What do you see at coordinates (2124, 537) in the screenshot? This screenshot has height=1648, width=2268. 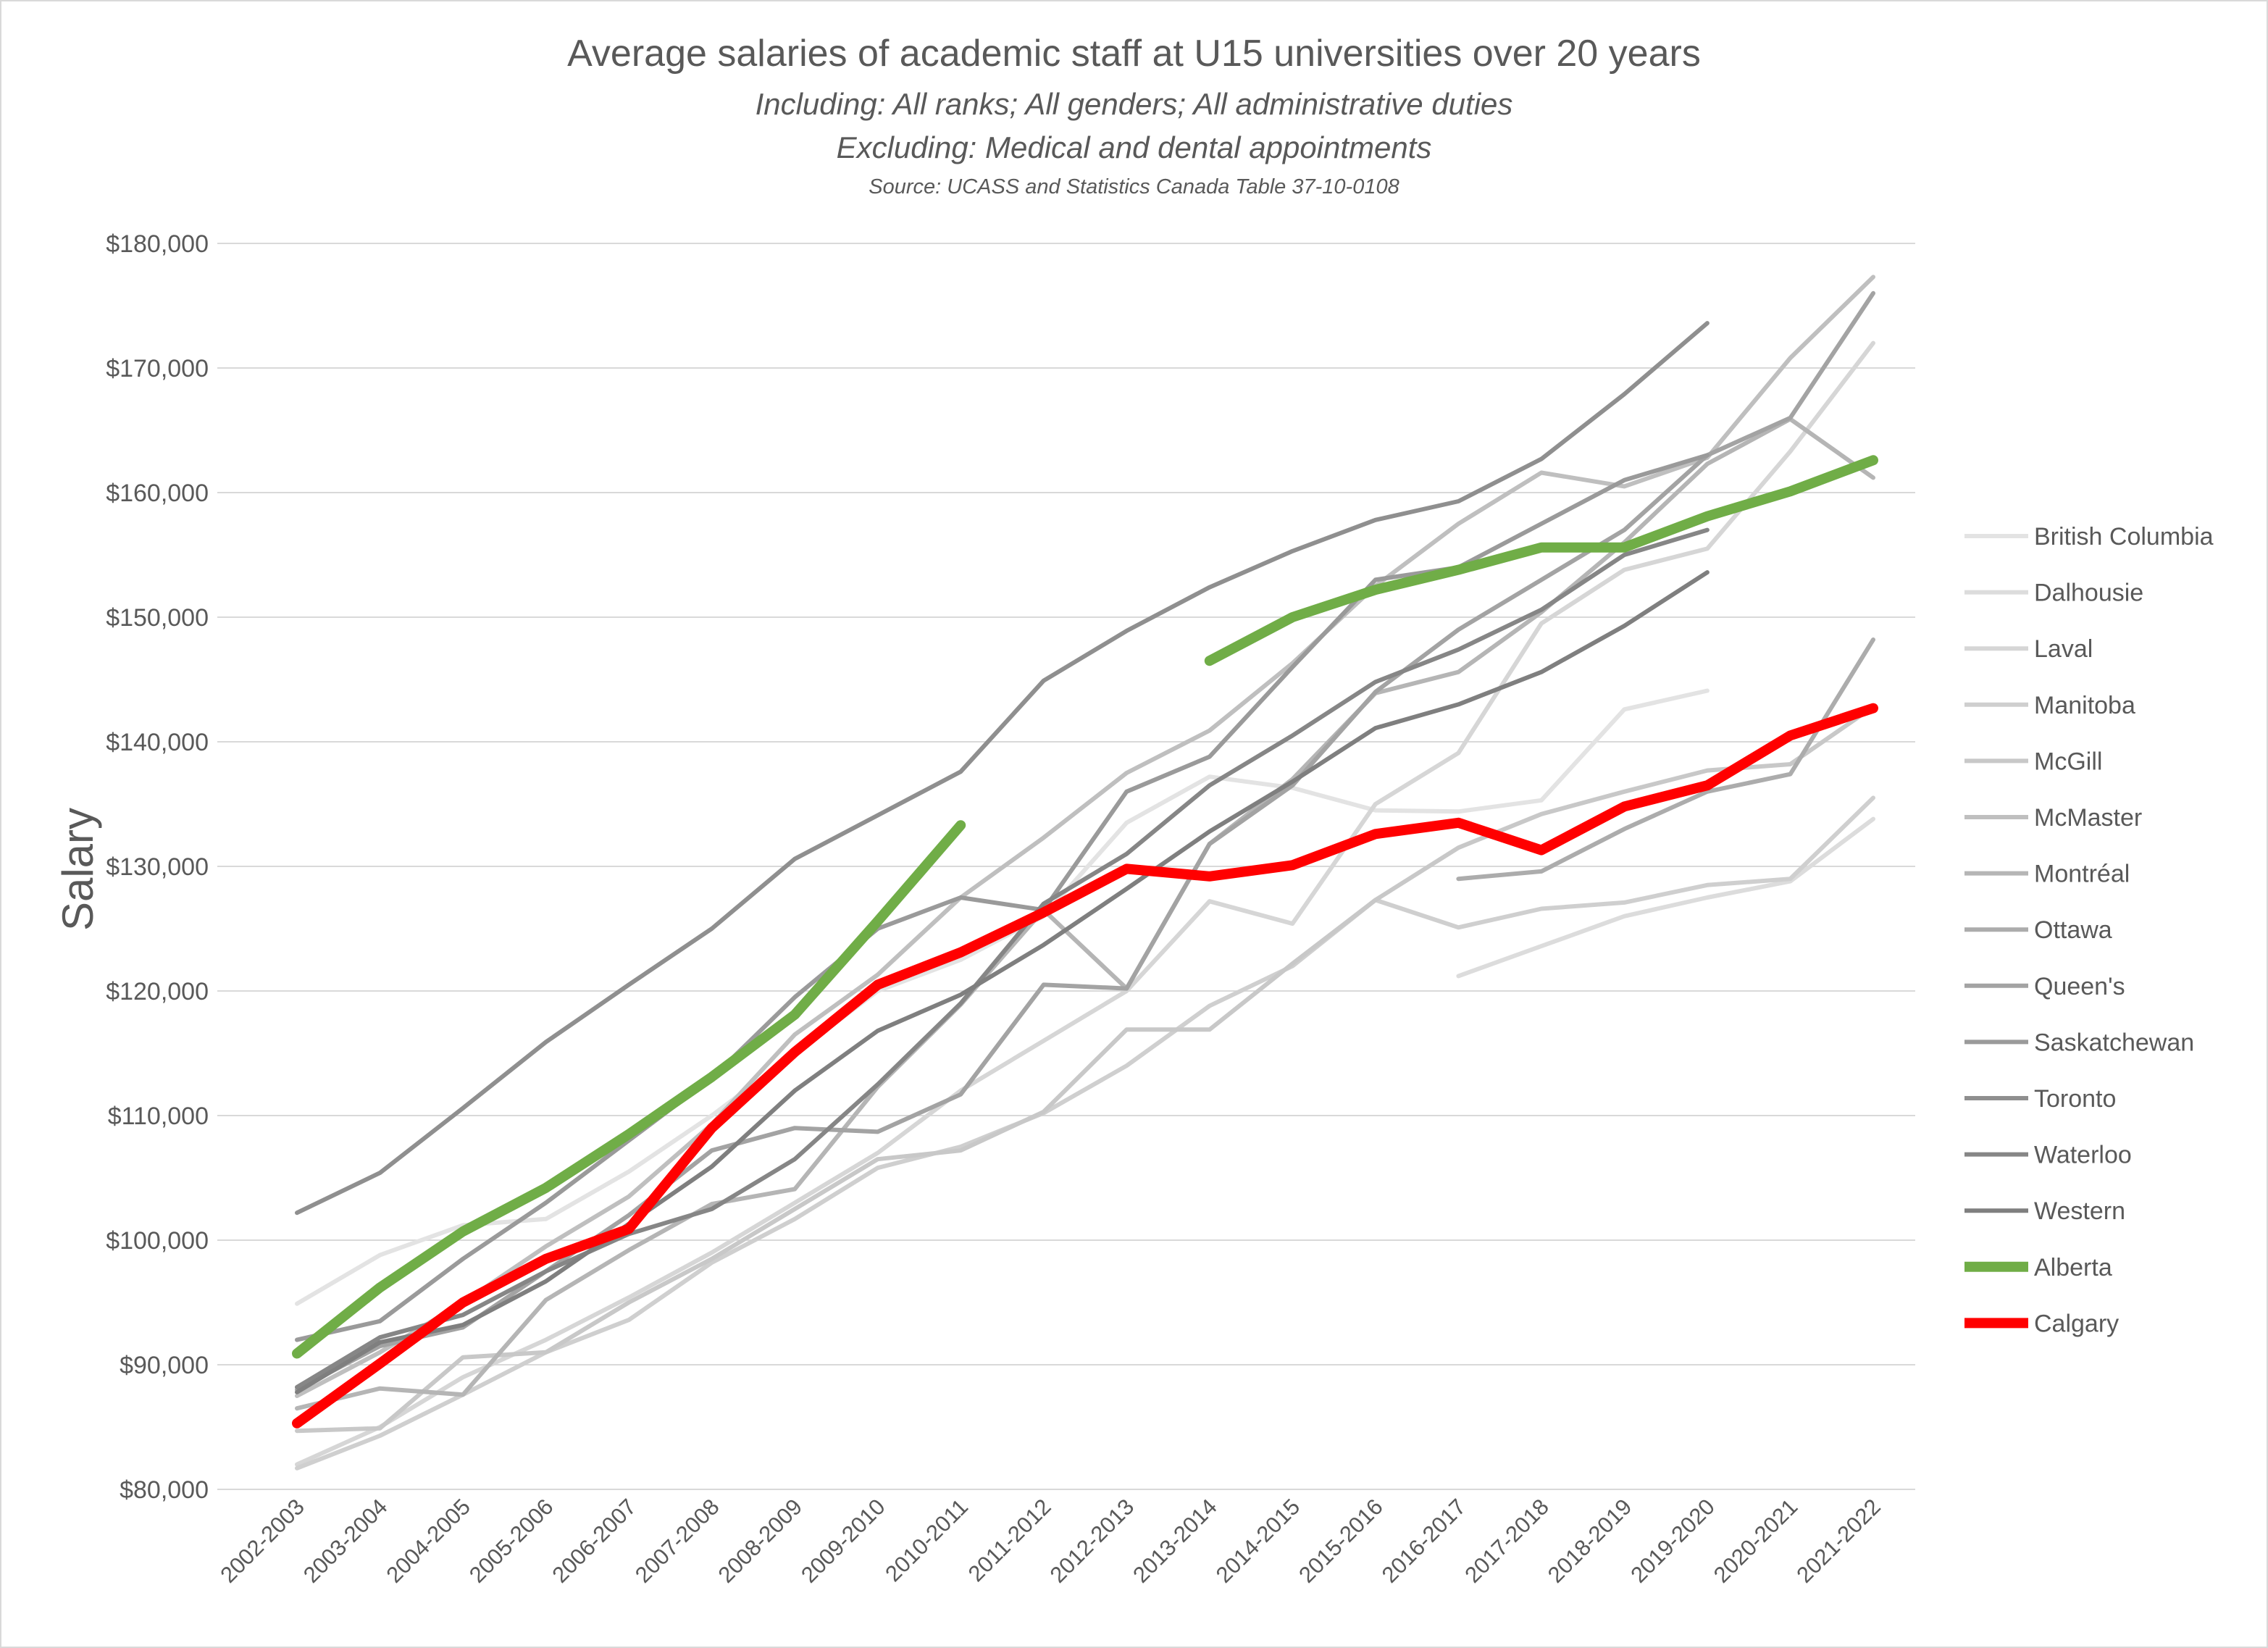 I see `legend-label: British Columbia` at bounding box center [2124, 537].